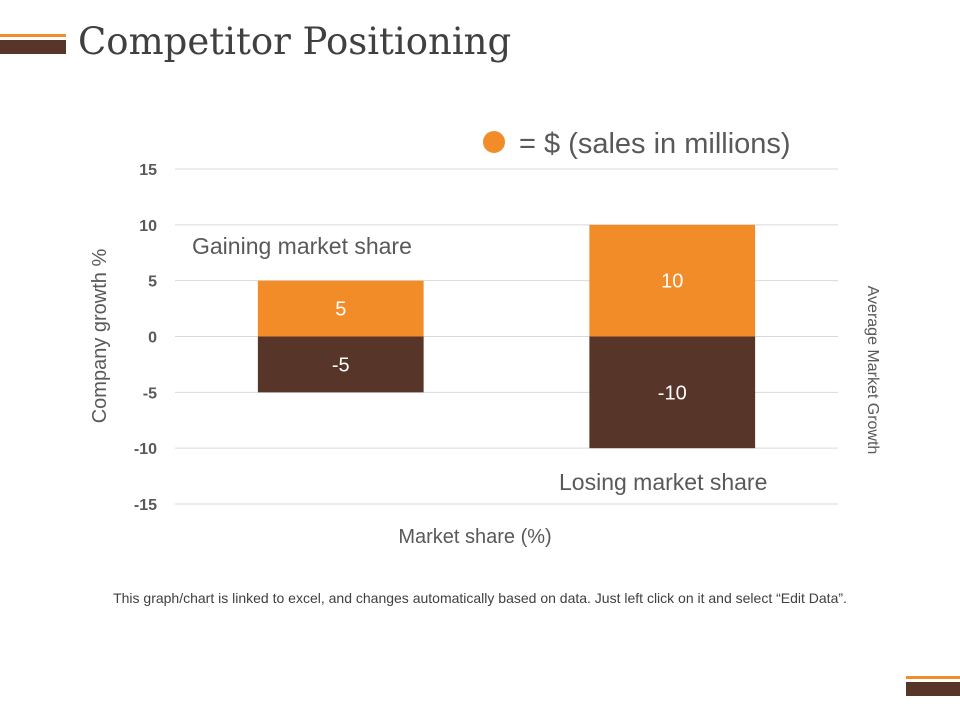  What do you see at coordinates (152, 338) in the screenshot?
I see `y-tick-label: 0` at bounding box center [152, 338].